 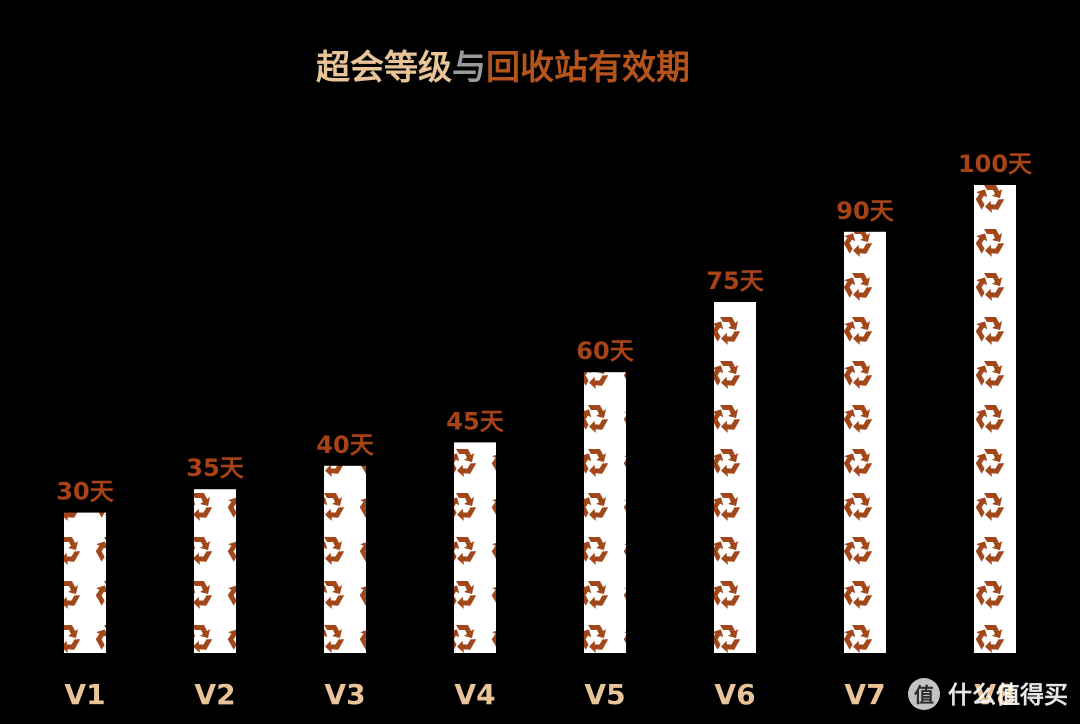 I want to click on x-tick-label-v5: V5, so click(x=604, y=694).